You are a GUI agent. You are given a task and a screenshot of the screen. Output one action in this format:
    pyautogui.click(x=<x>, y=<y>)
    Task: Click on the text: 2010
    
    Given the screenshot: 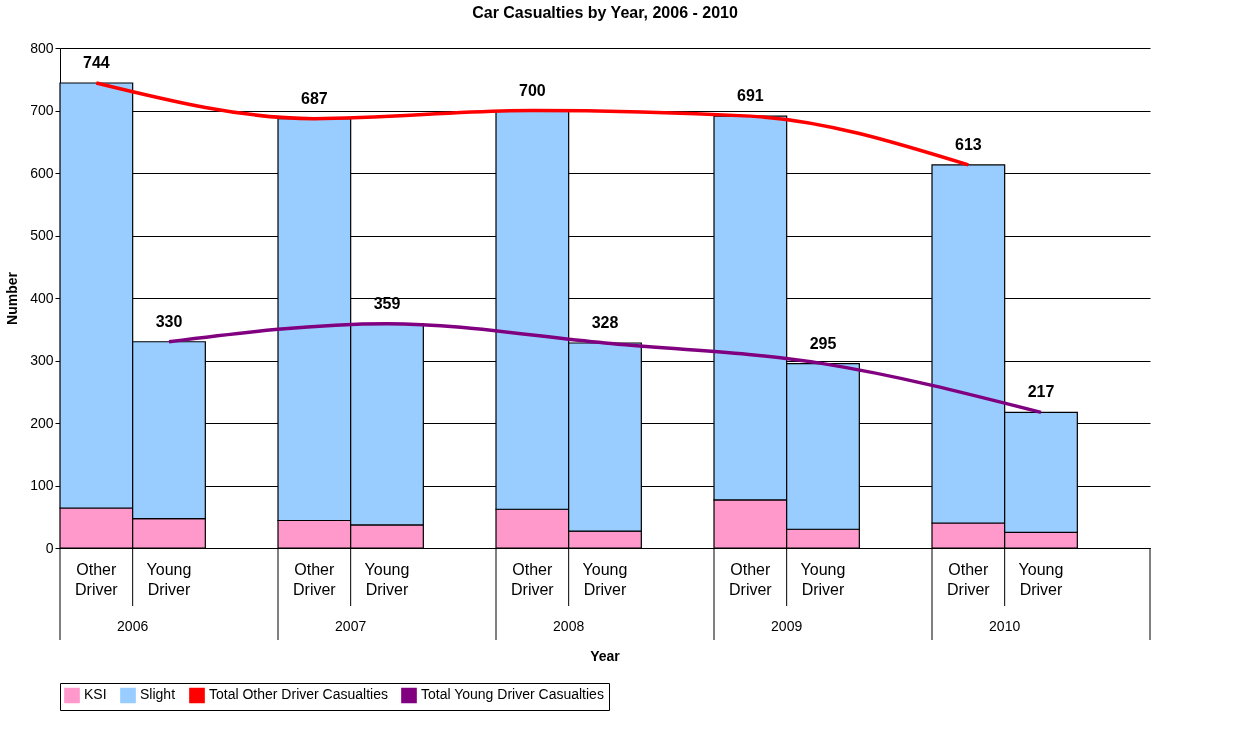 What is the action you would take?
    pyautogui.click(x=1005, y=626)
    